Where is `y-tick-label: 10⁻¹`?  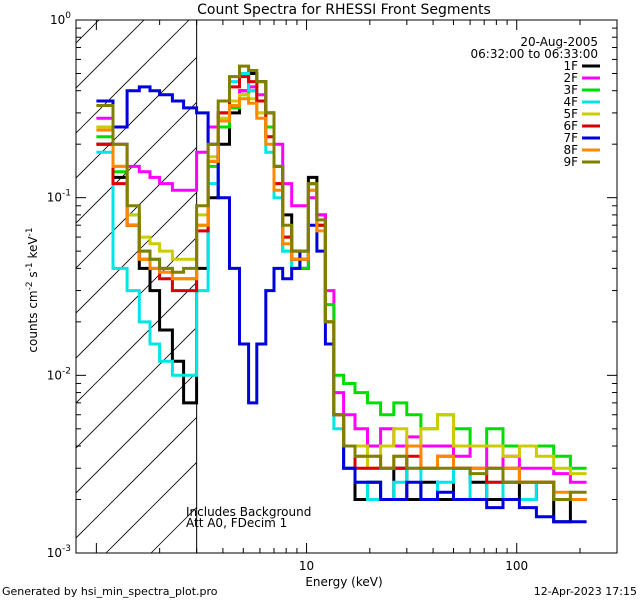
y-tick-label: 10⁻¹ is located at coordinates (59, 197).